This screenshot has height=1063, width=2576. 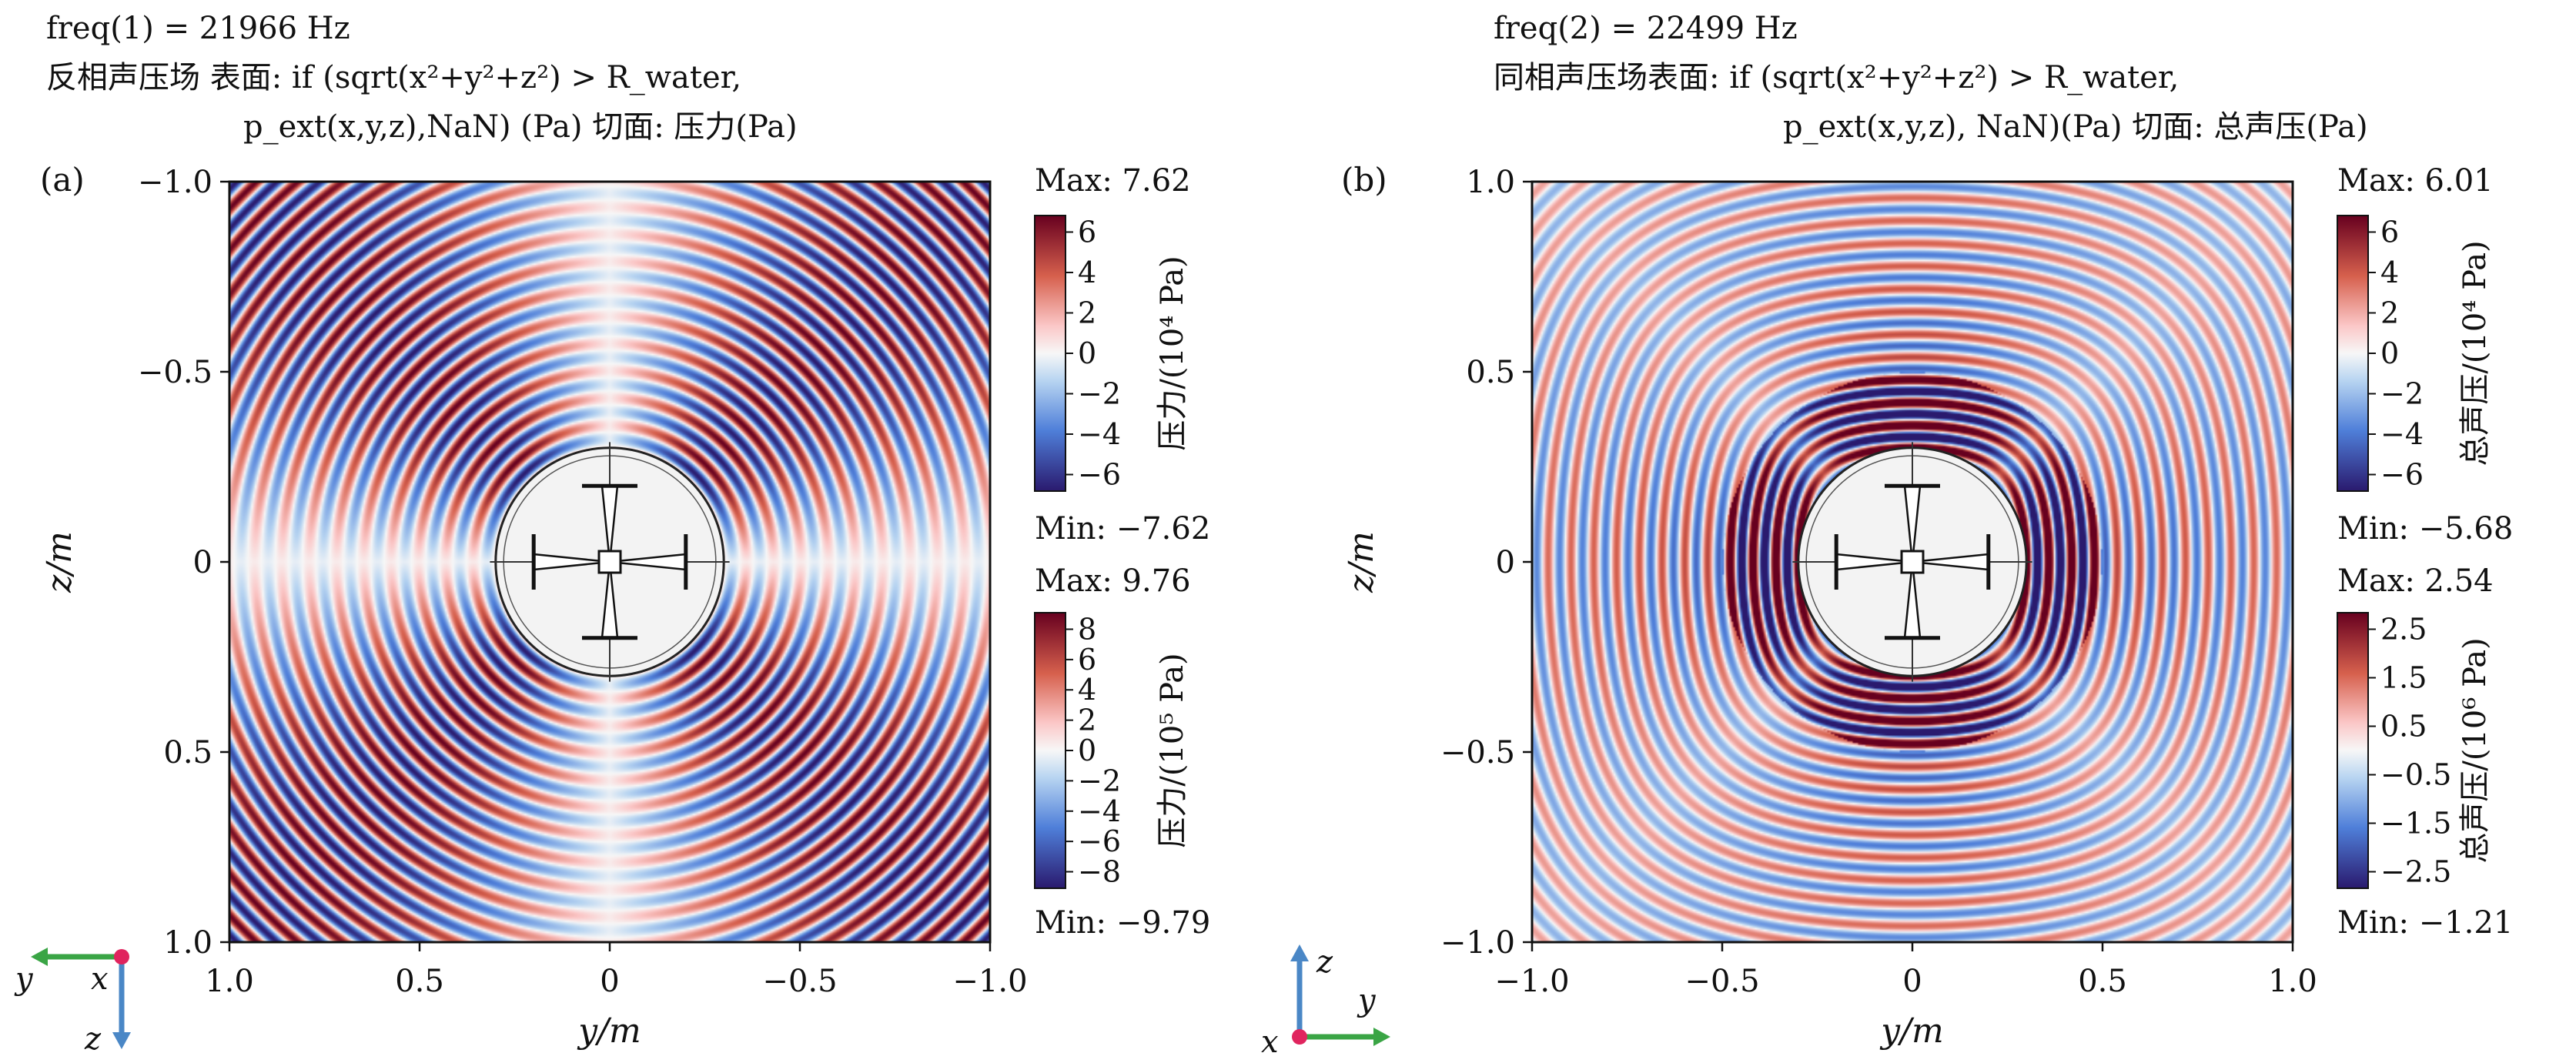 I want to click on colorbar-min-label: Min: −9.79, so click(x=1123, y=923).